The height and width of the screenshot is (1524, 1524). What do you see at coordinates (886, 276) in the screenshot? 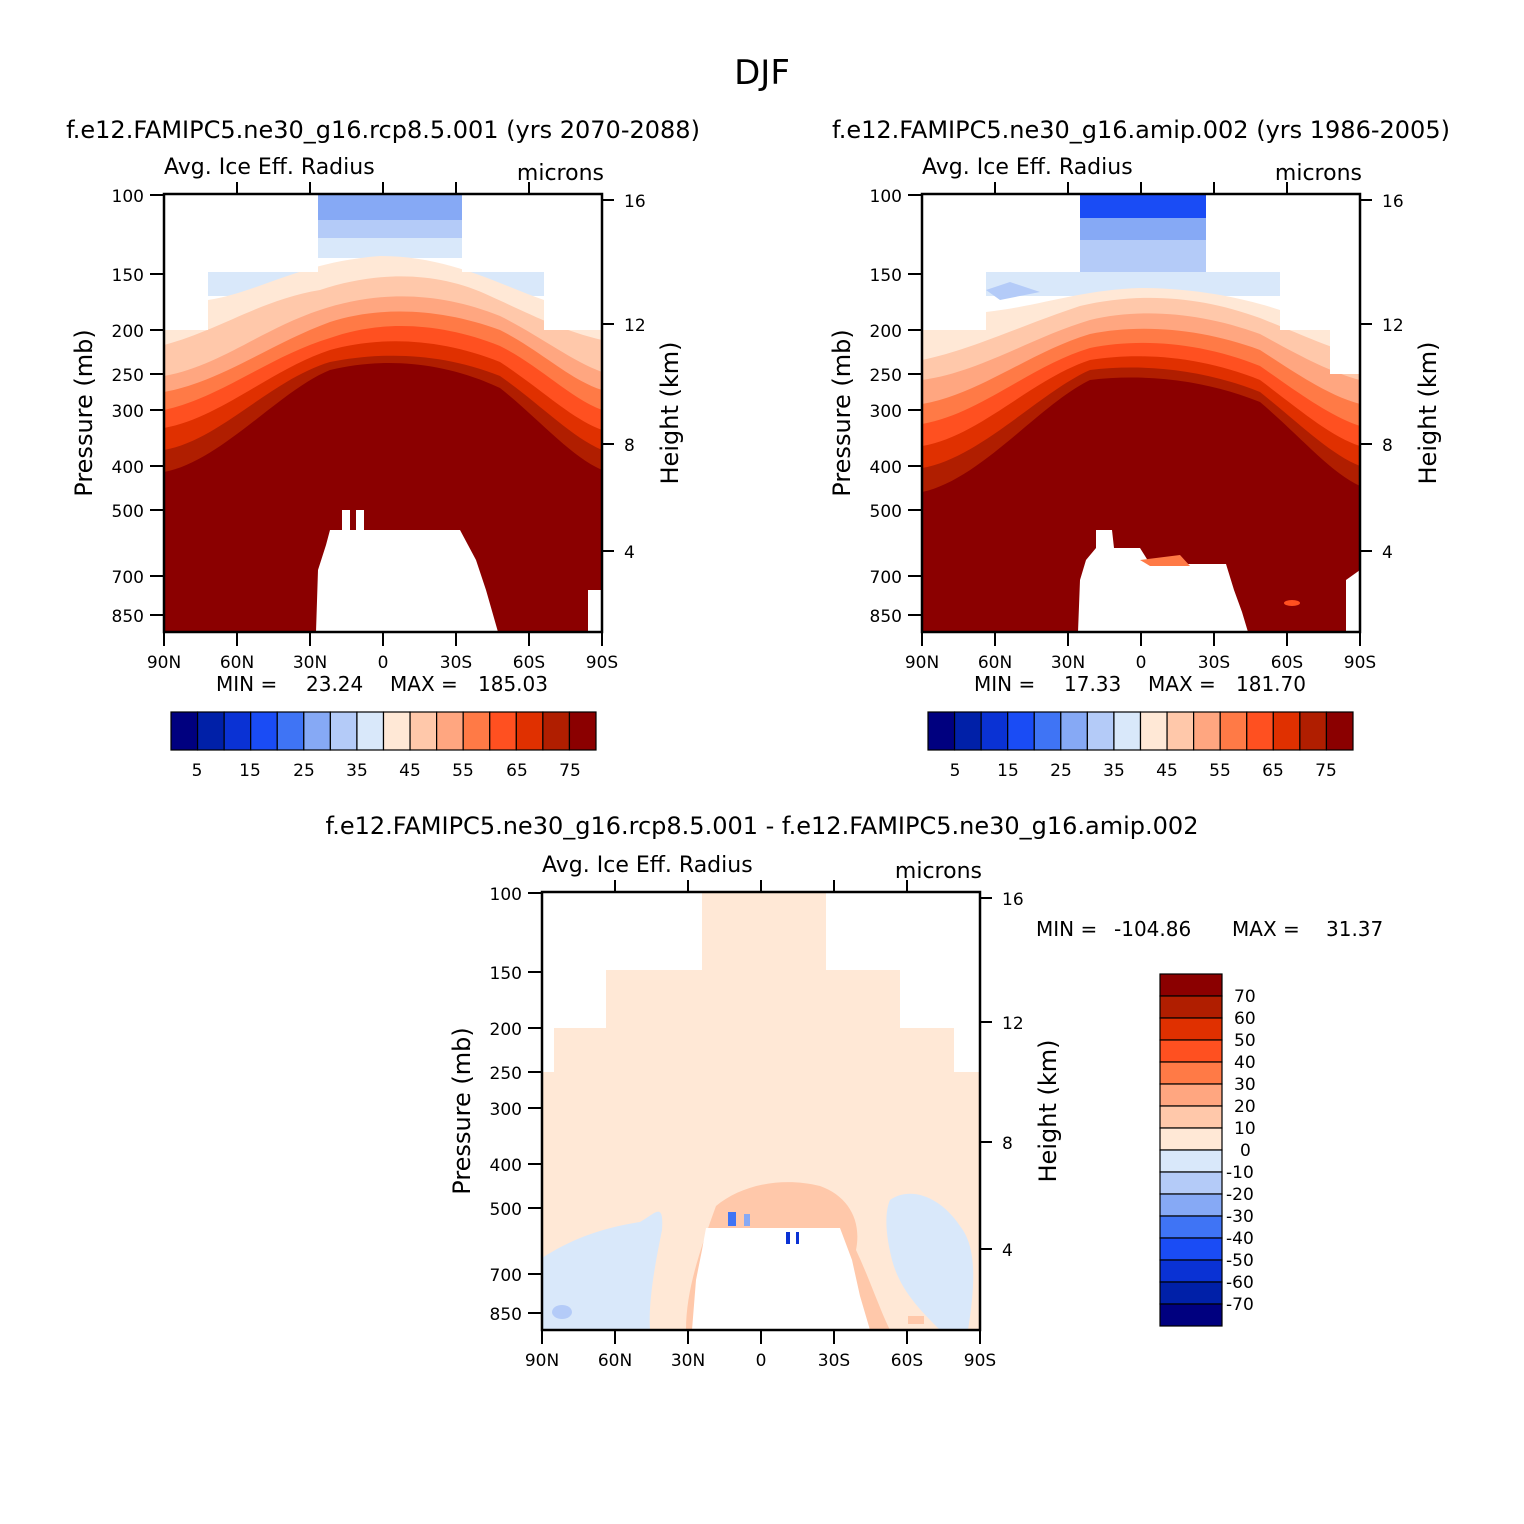
I see `y-tick-label: 150` at bounding box center [886, 276].